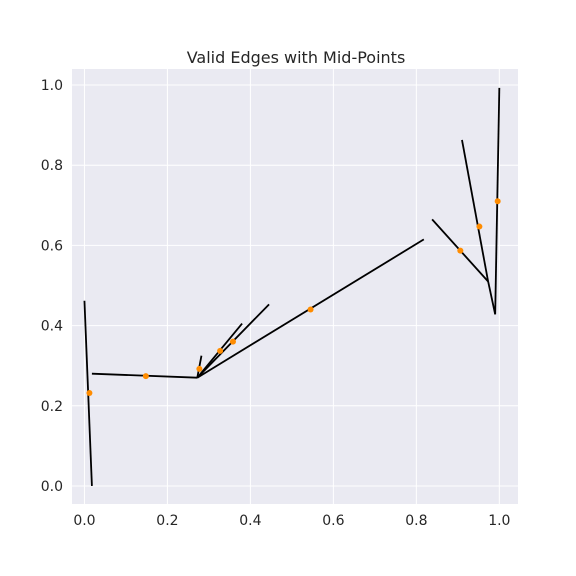 The height and width of the screenshot is (576, 576). Describe the element at coordinates (167, 521) in the screenshot. I see `x-tick-label: 0.2` at that location.